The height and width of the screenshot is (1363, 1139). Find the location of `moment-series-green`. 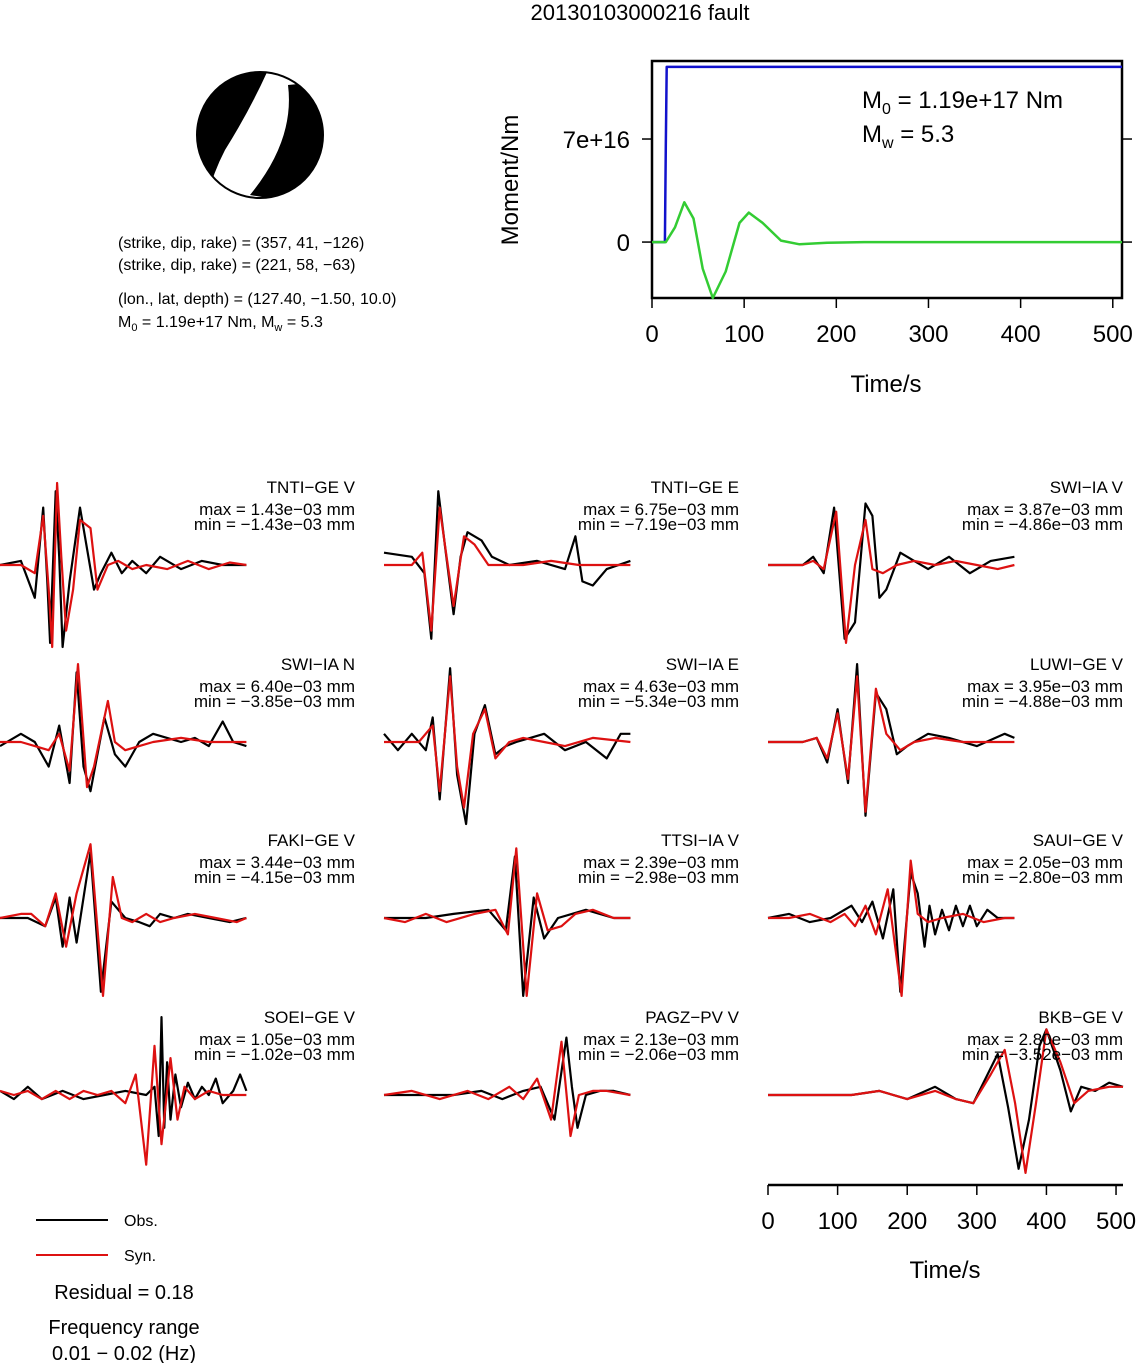

moment-series-green is located at coordinates (887, 250).